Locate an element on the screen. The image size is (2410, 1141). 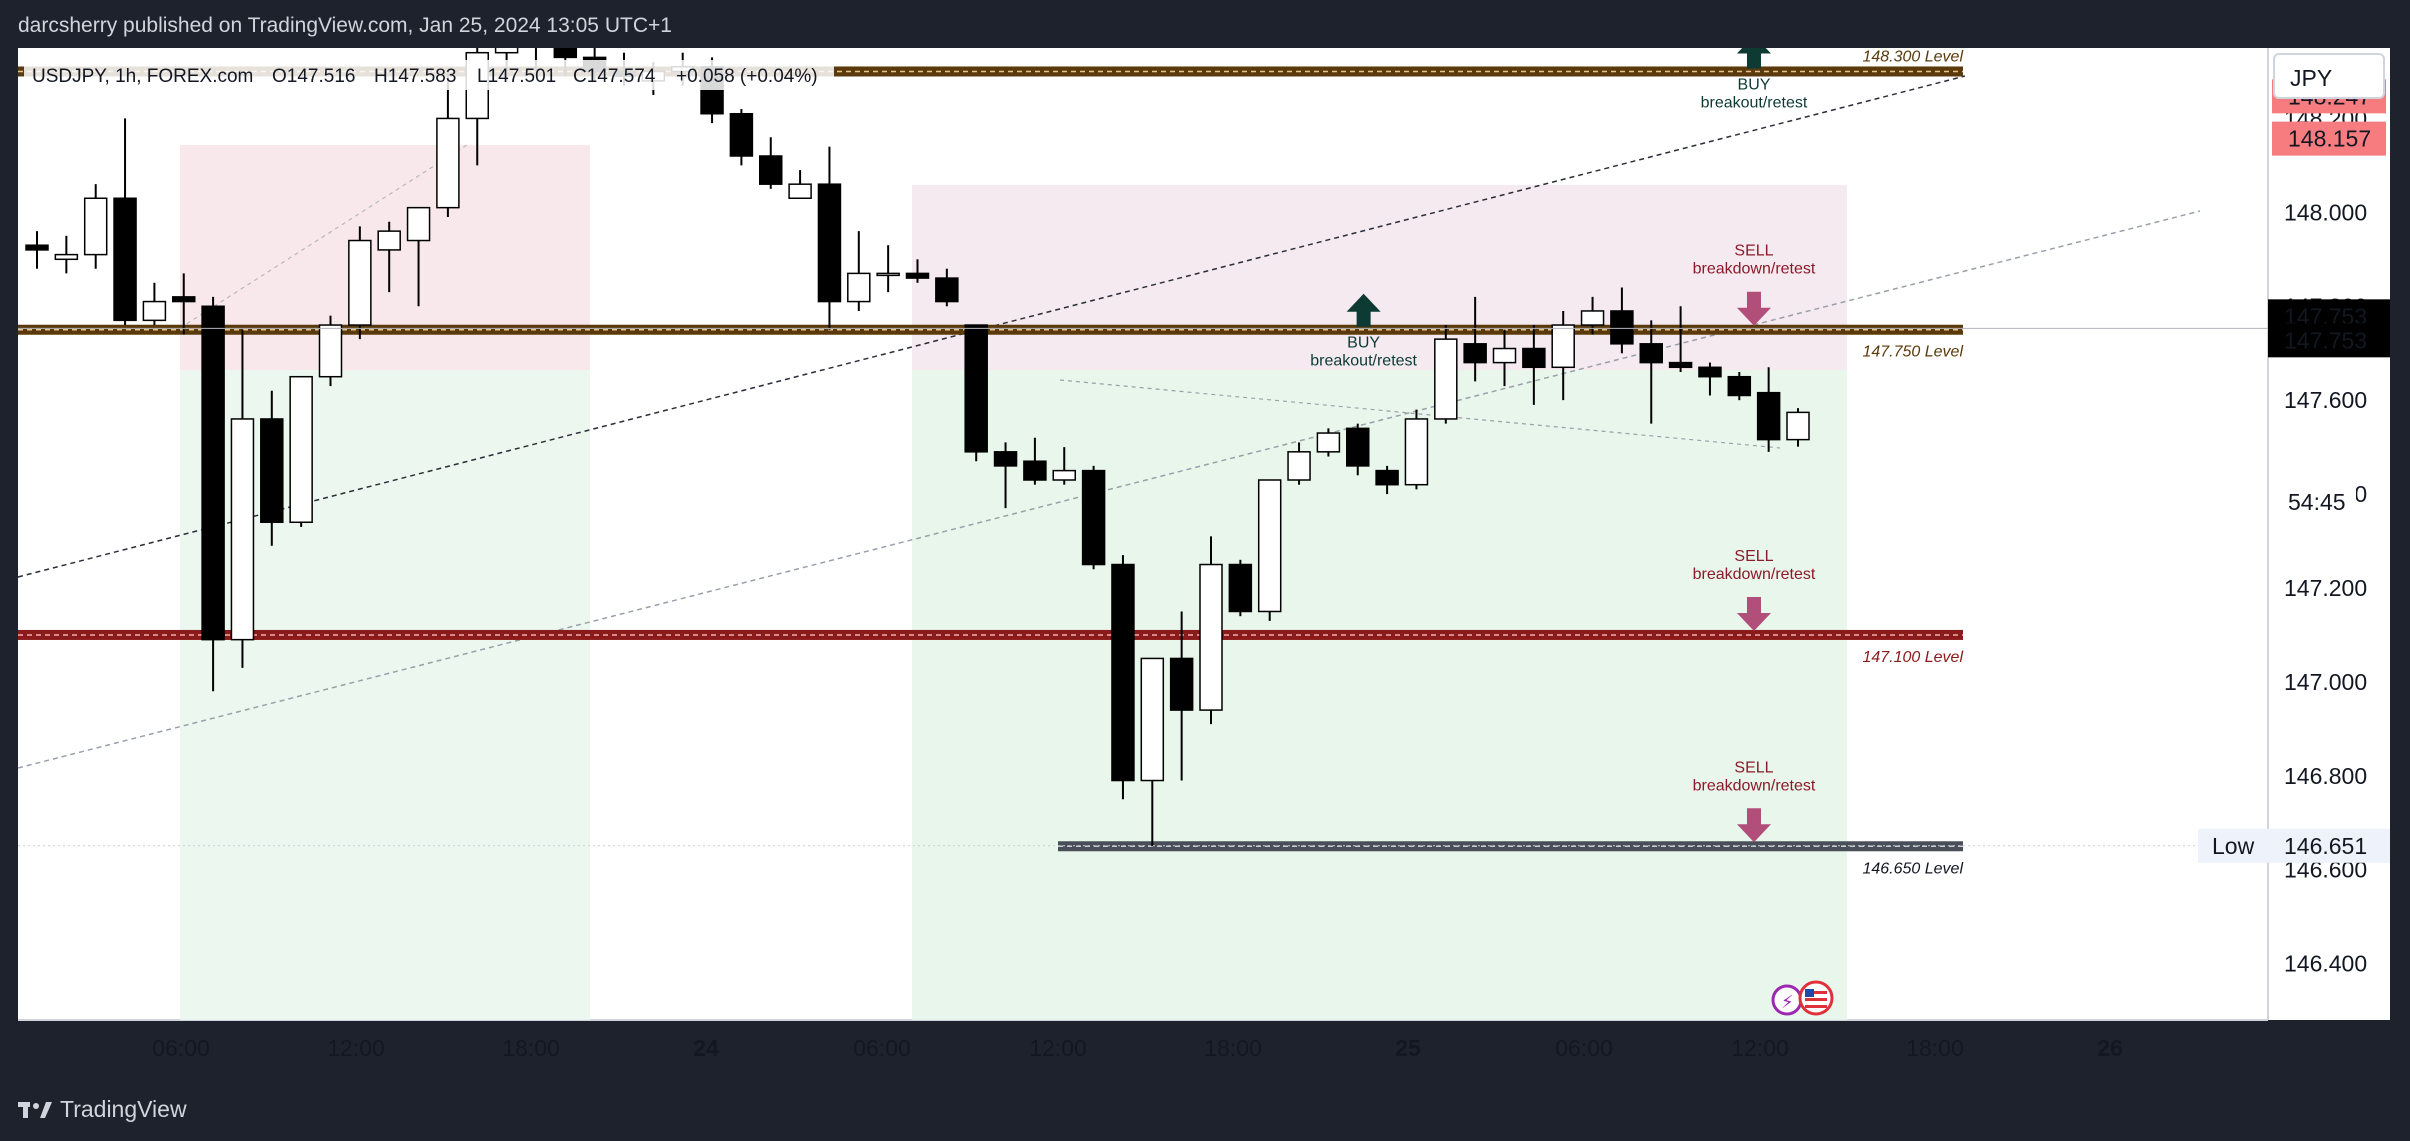
price-tick: 147.200 is located at coordinates (2325, 588).